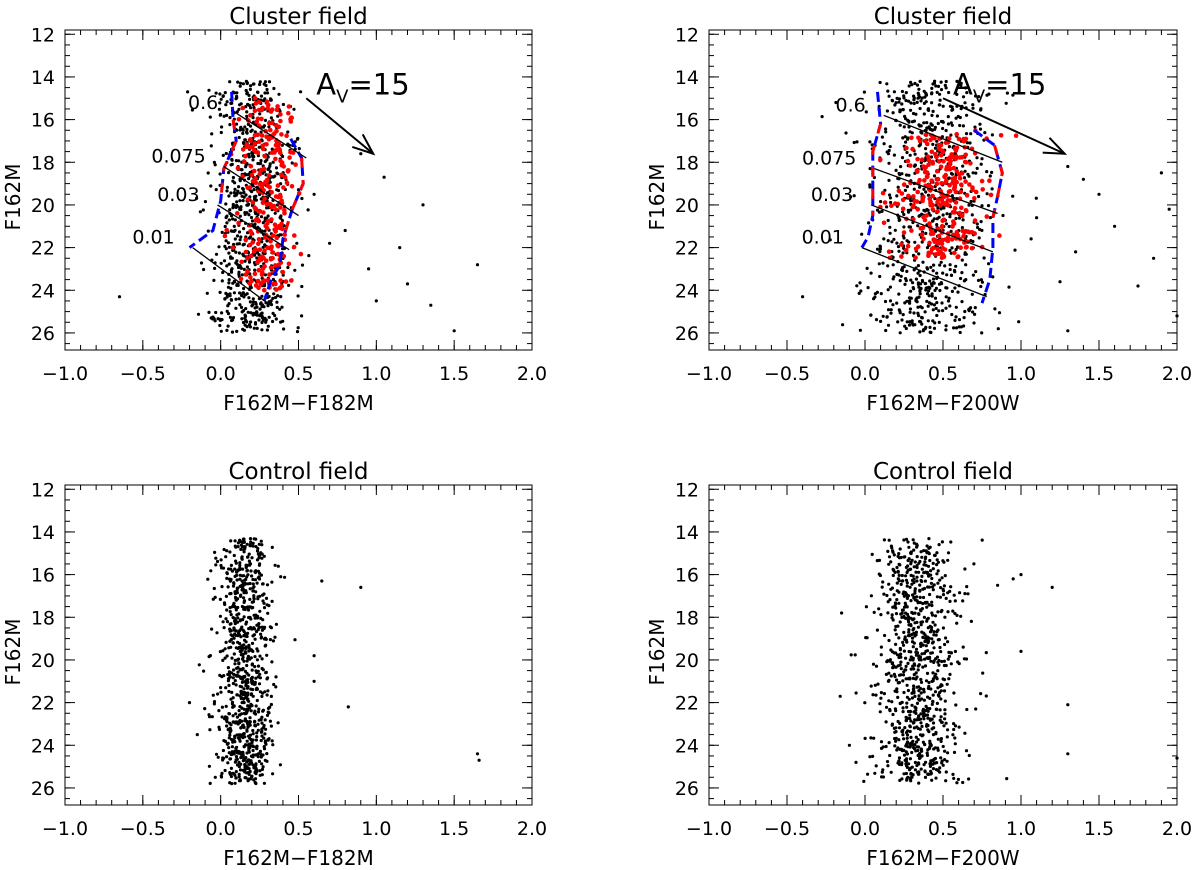 This screenshot has height=870, width=1200. I want to click on panel-title: Control field, so click(943, 472).